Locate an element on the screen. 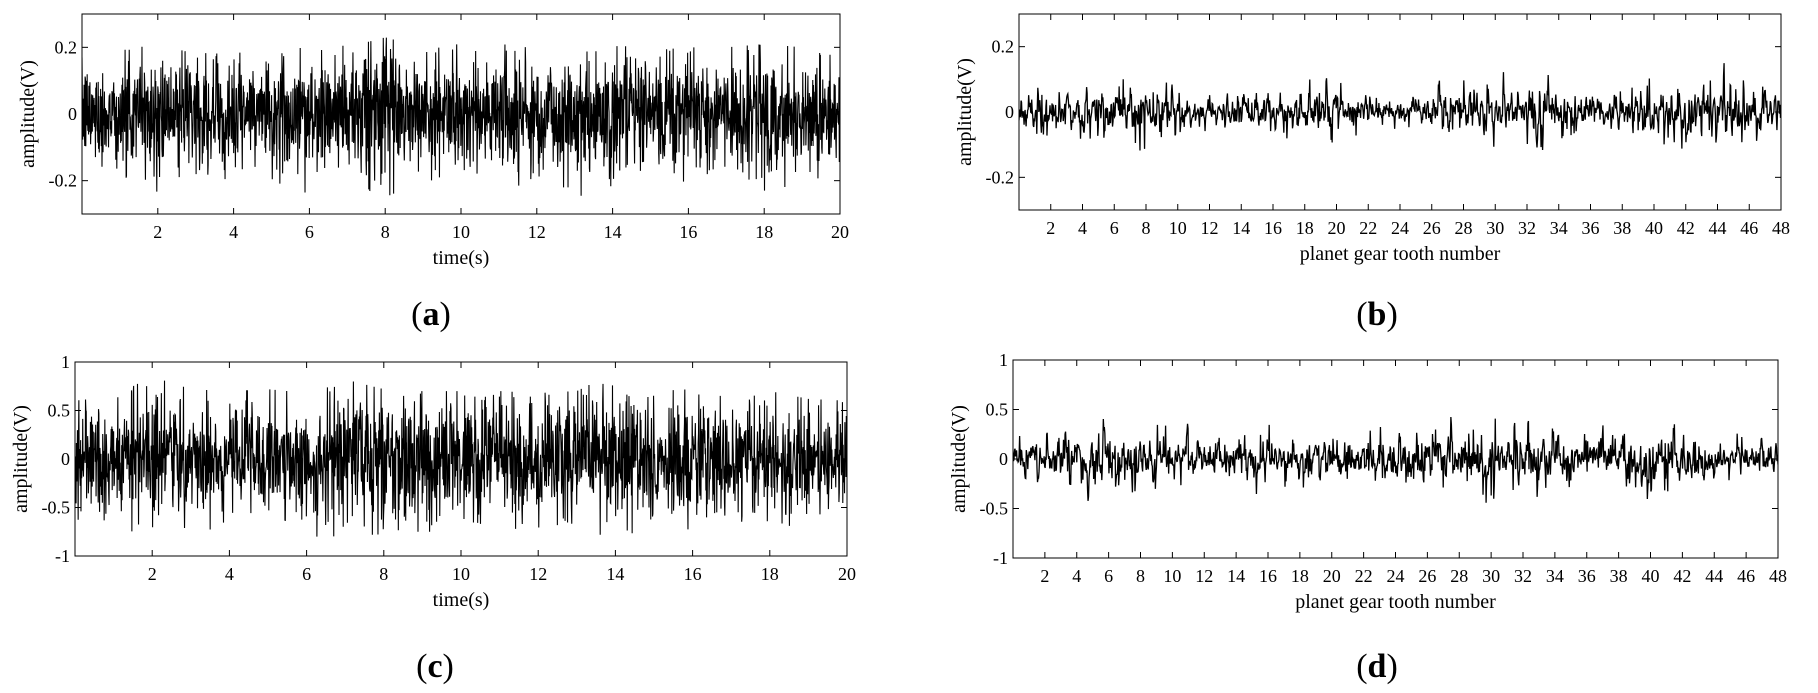  y-tick-label-d: 1 is located at coordinates (1003, 360).